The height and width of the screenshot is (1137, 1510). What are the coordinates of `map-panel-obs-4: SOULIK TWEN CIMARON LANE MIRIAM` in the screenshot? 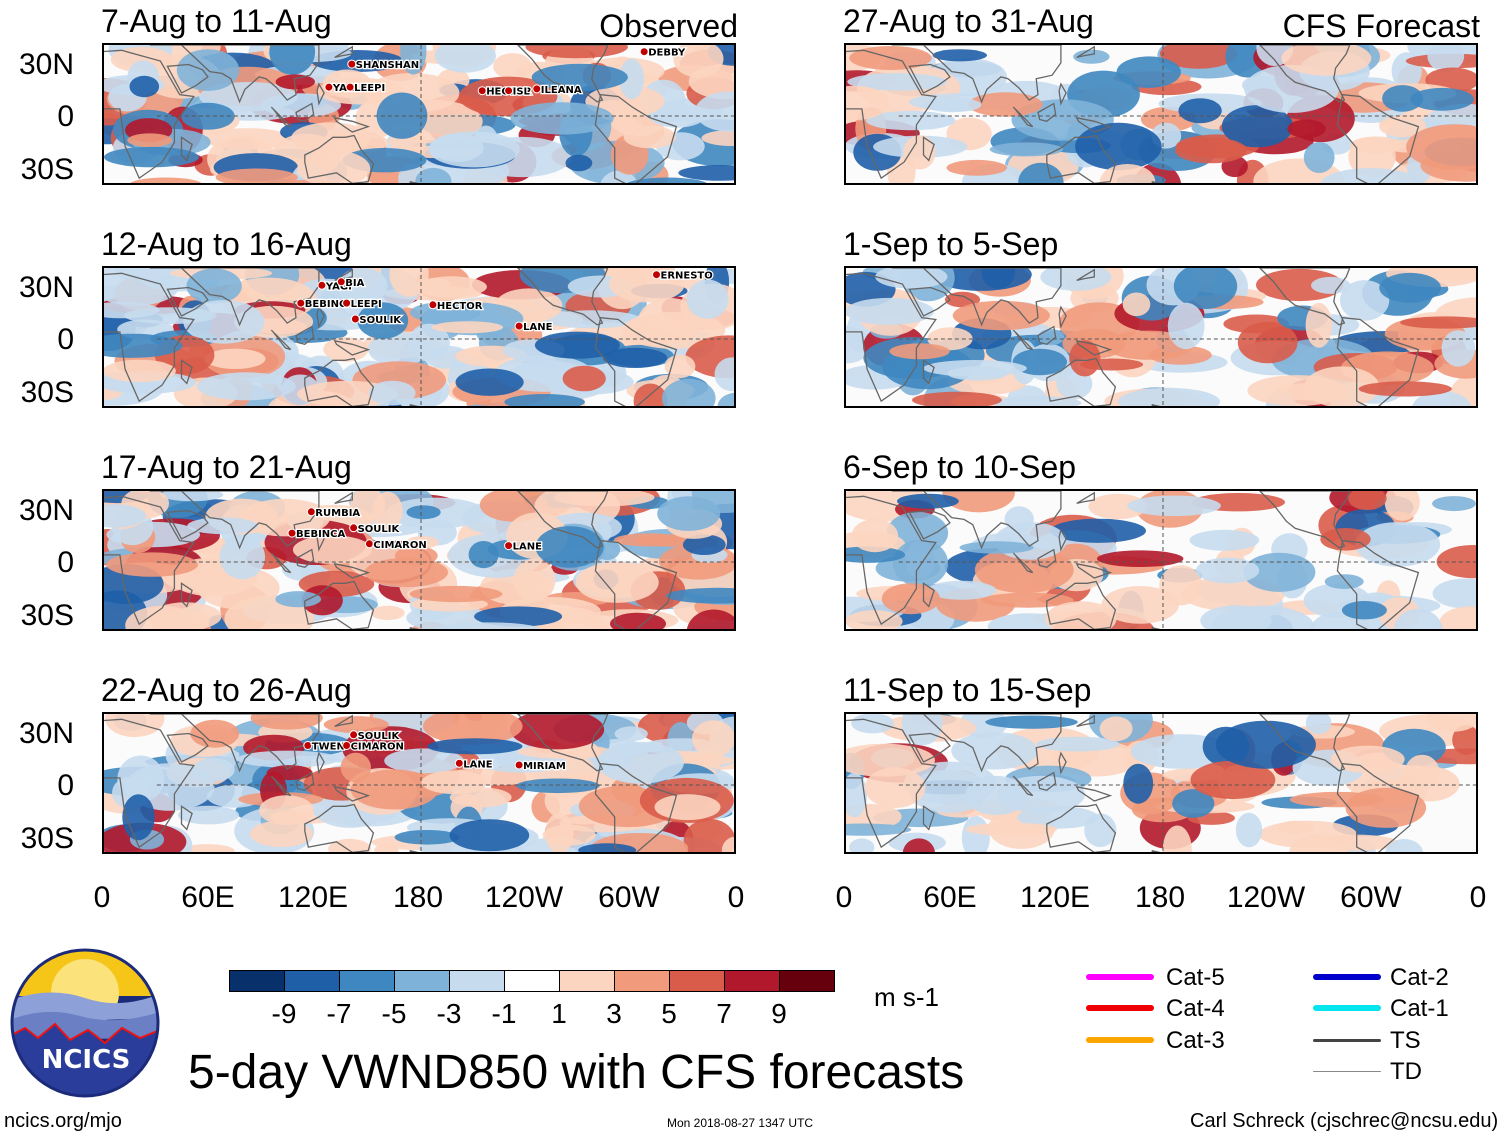 It's located at (419, 783).